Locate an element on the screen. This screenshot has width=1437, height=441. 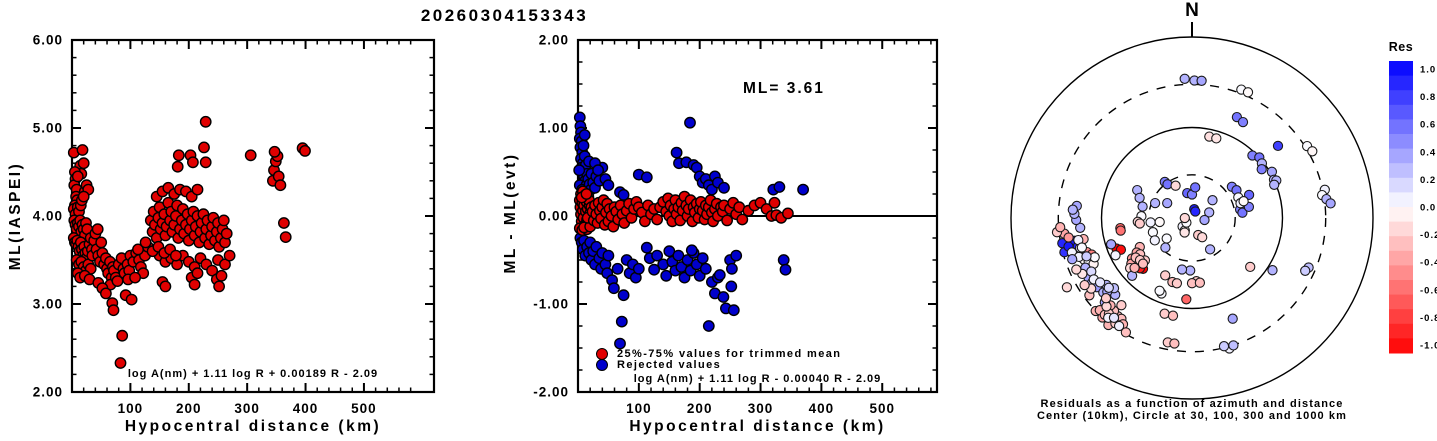
svg-text: -0.2 is located at coordinates (1428, 235).